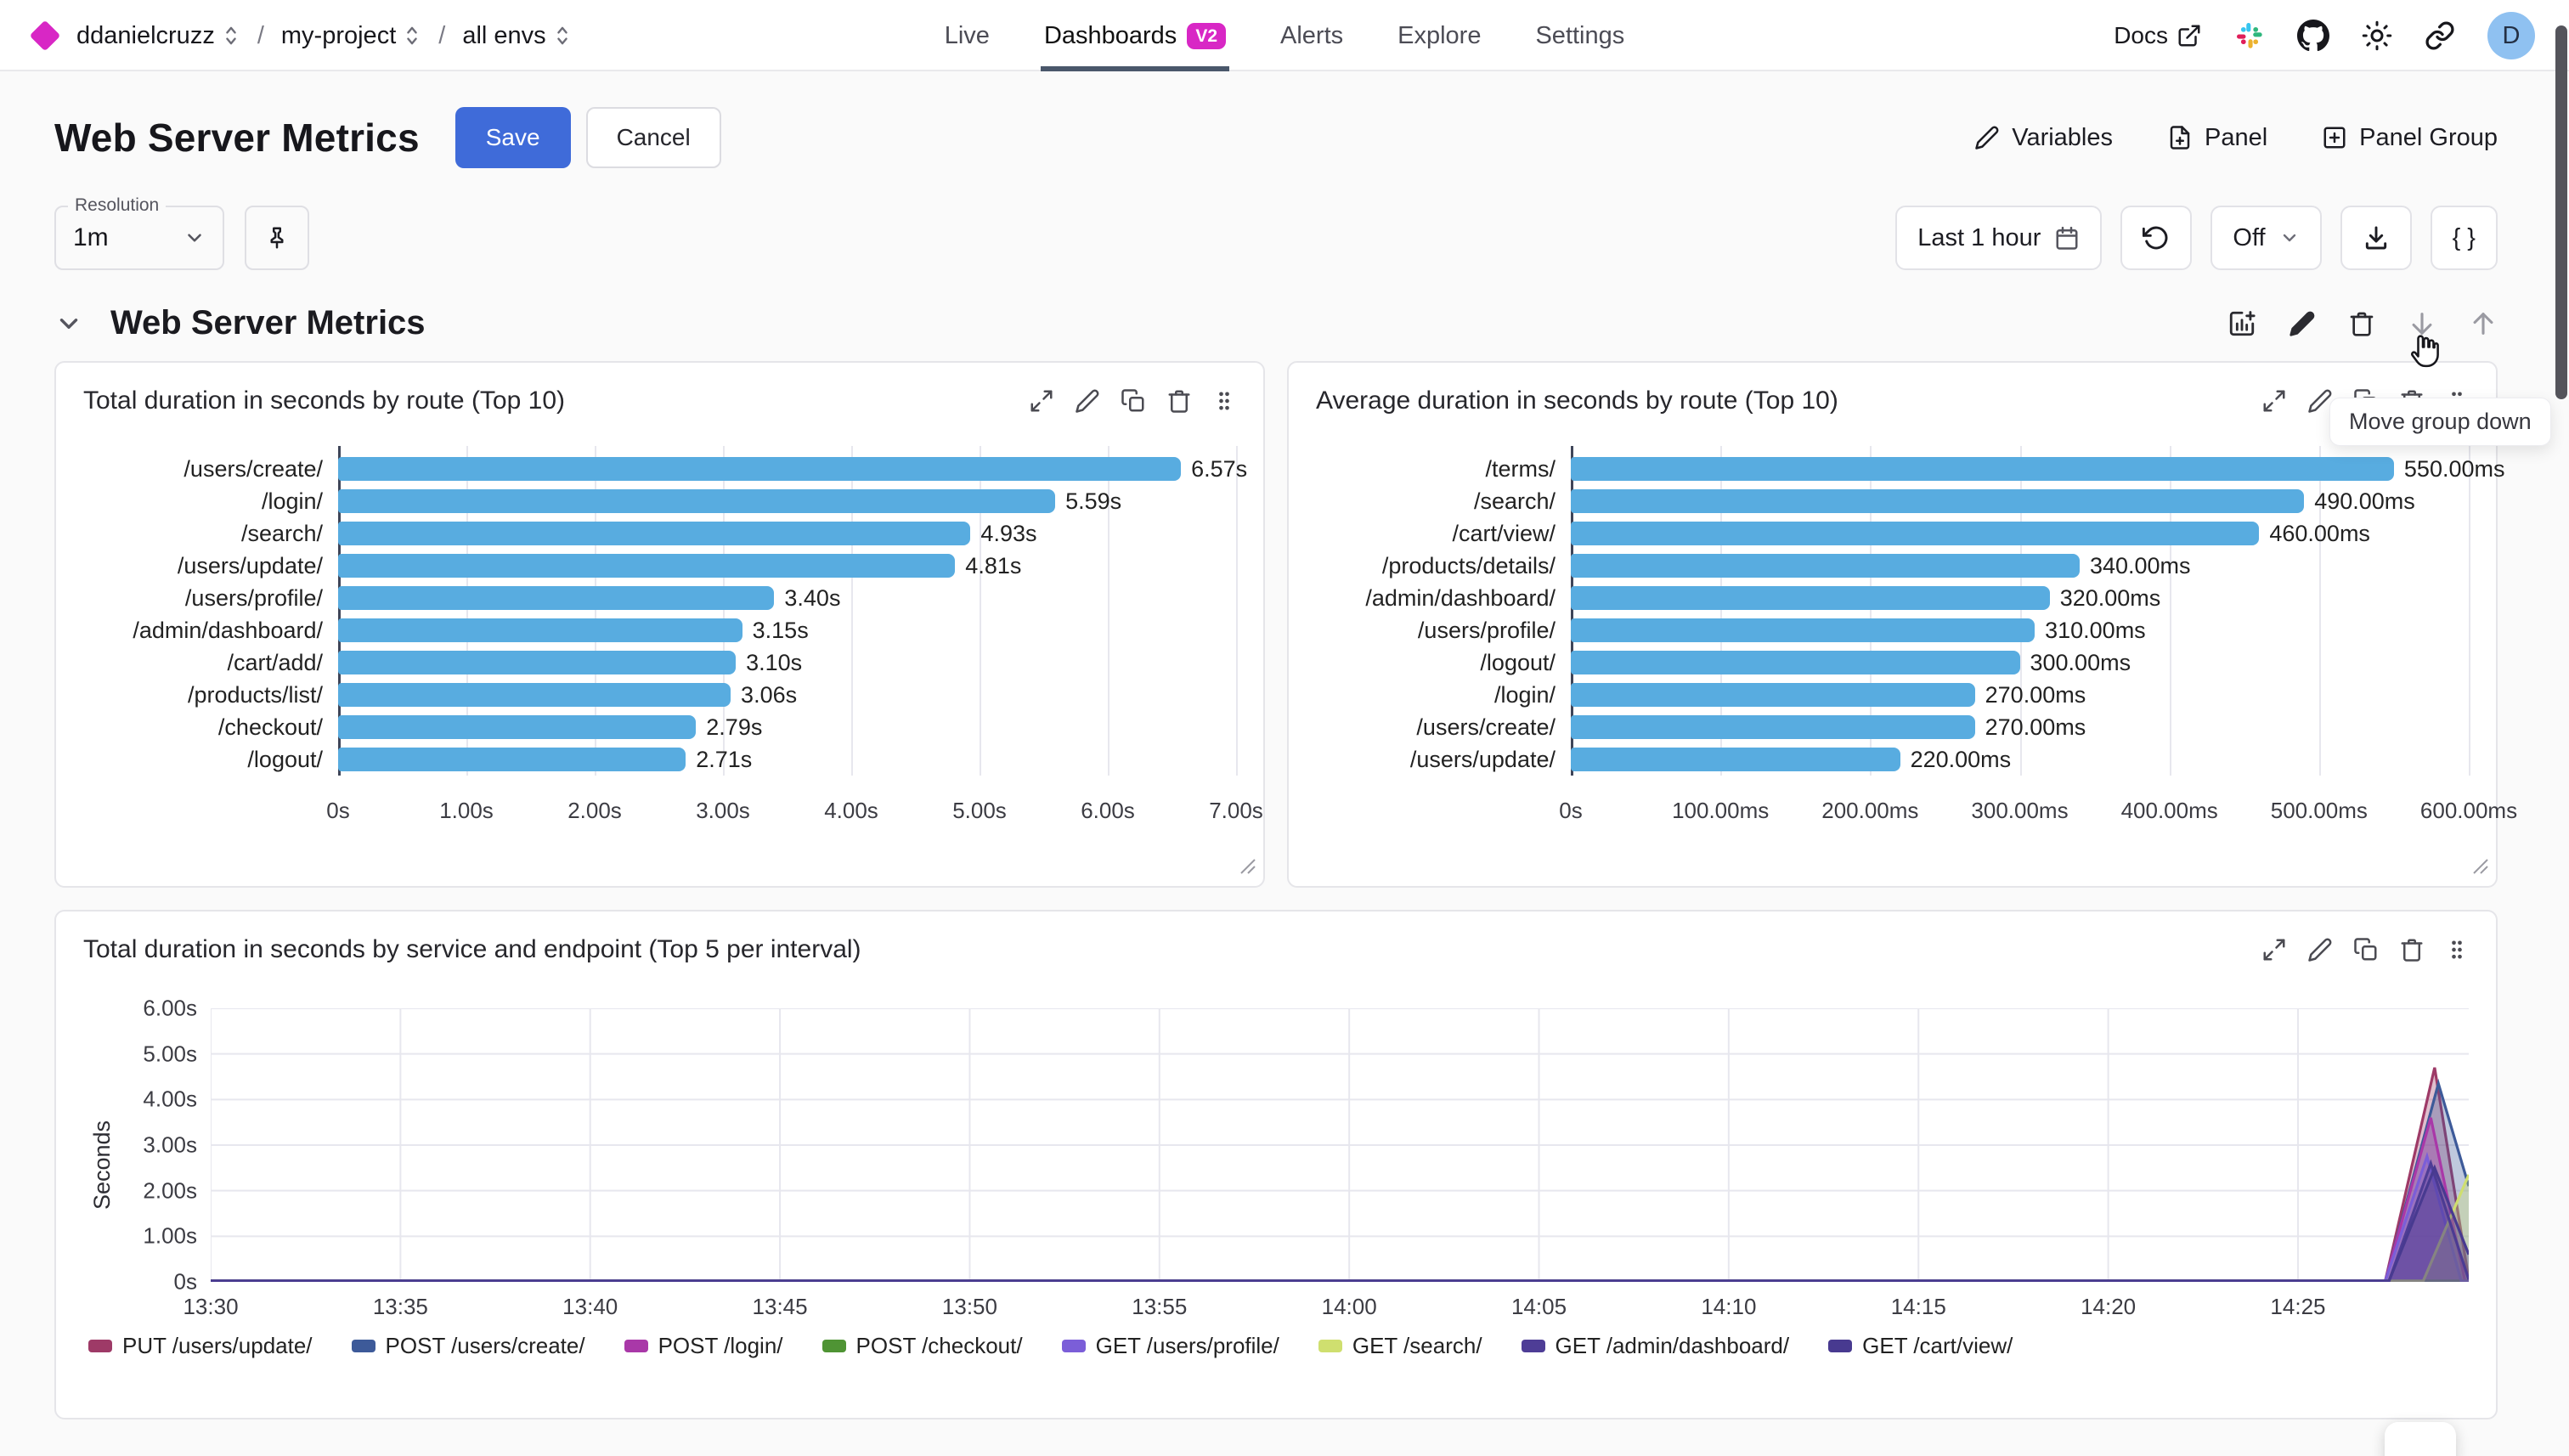  What do you see at coordinates (1655, 1346) in the screenshot?
I see `legend-item: GET /admin/dashboard/` at bounding box center [1655, 1346].